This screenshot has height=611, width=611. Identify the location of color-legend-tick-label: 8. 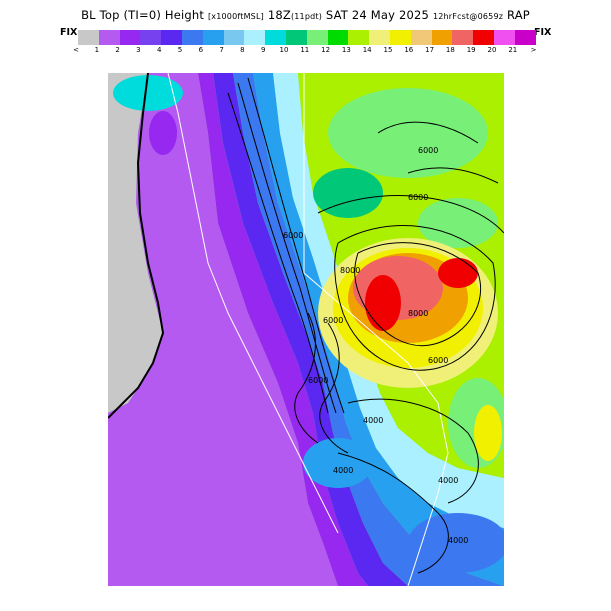
(242, 50).